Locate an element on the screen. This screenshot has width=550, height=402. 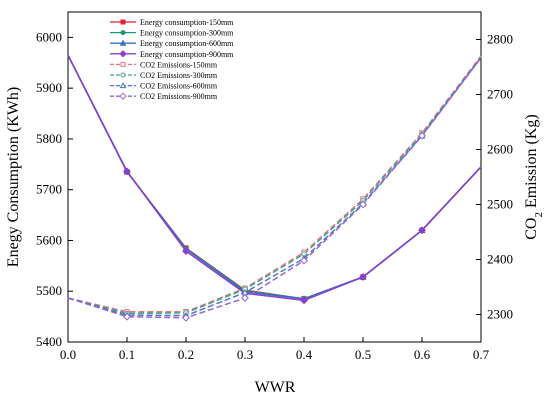
y-tick-label-left: 5400 is located at coordinates (49, 341).